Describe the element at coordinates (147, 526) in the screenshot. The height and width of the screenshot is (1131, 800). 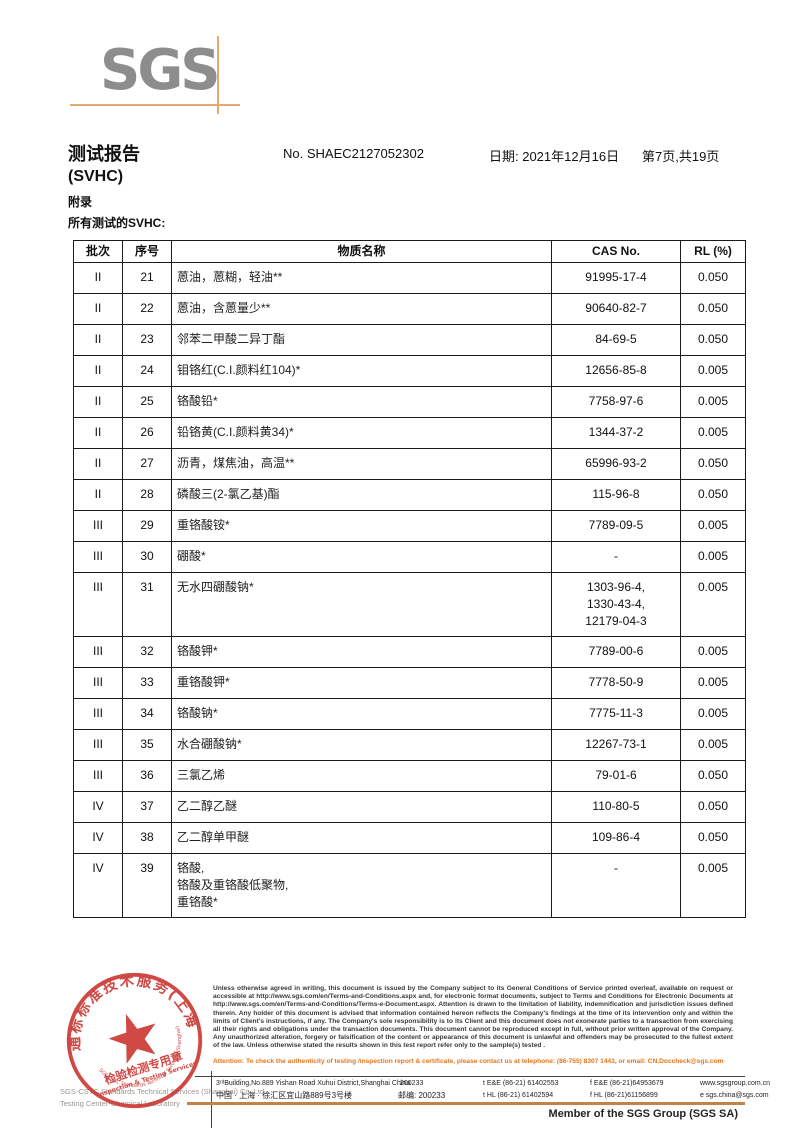
I see `cell-no: 29` at that location.